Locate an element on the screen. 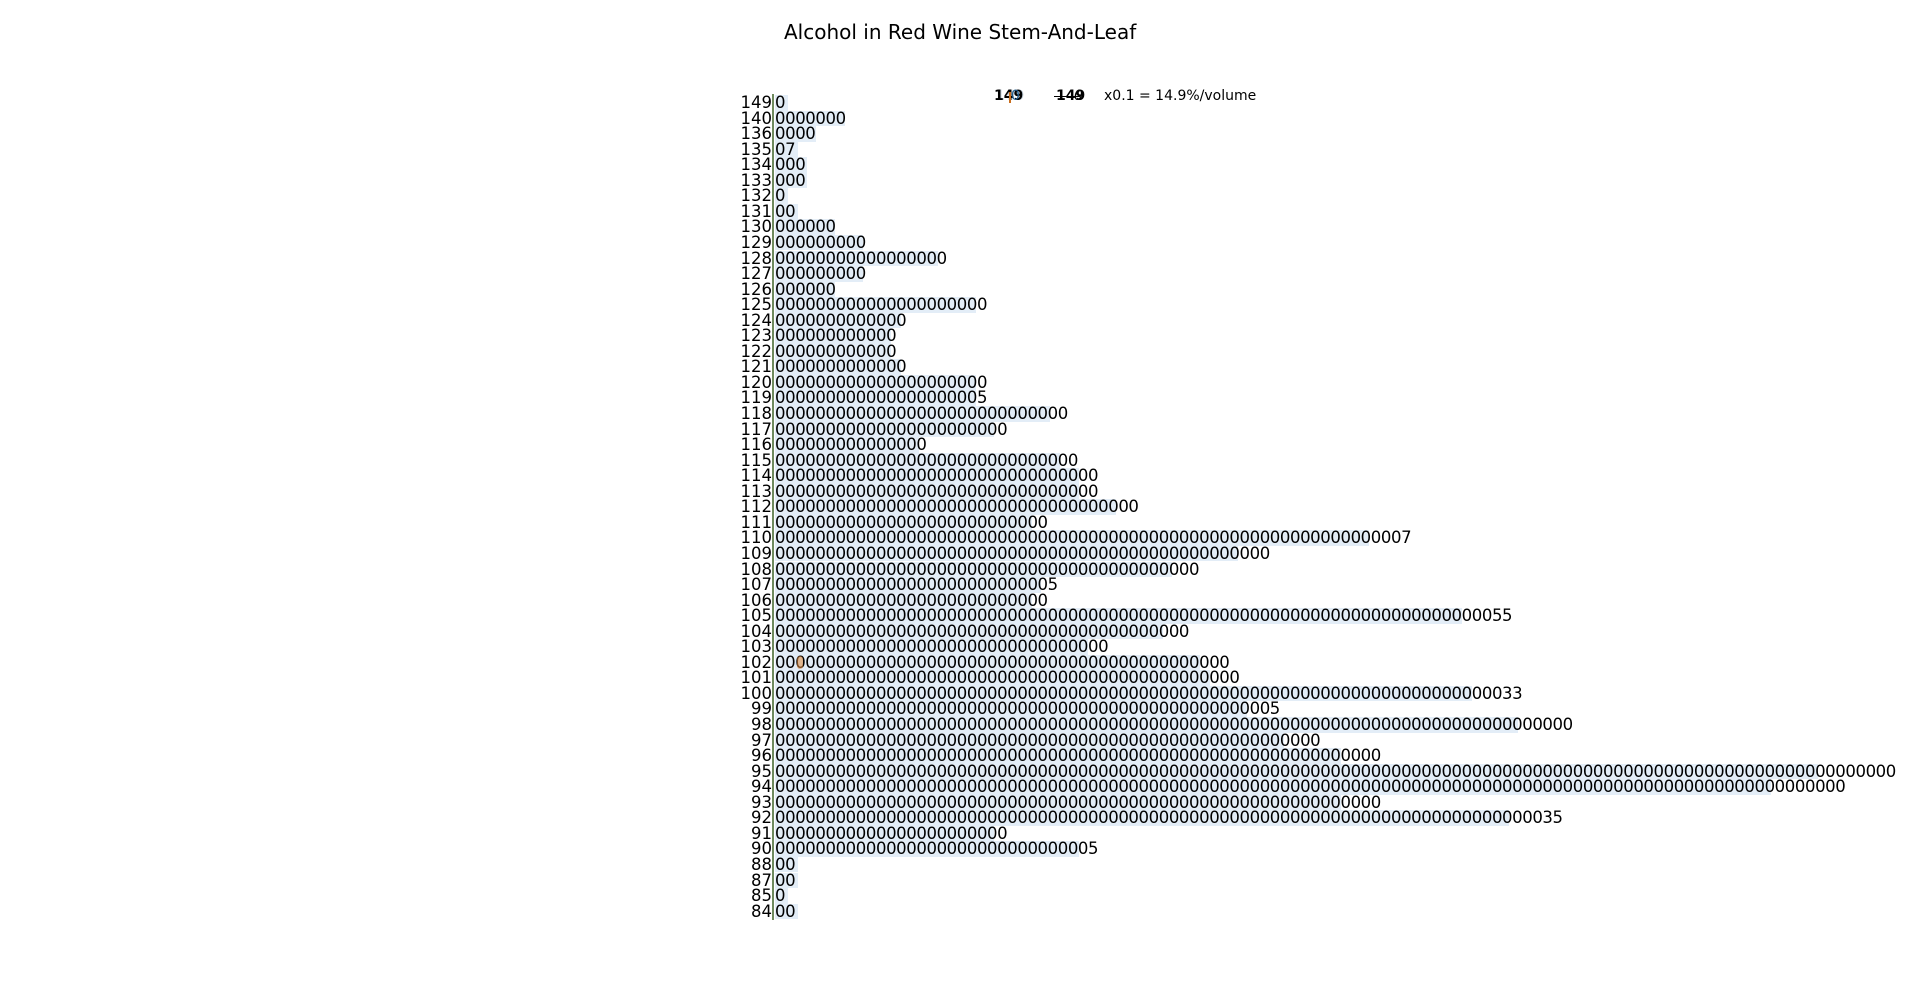  stem-label: 84 is located at coordinates (761, 911).